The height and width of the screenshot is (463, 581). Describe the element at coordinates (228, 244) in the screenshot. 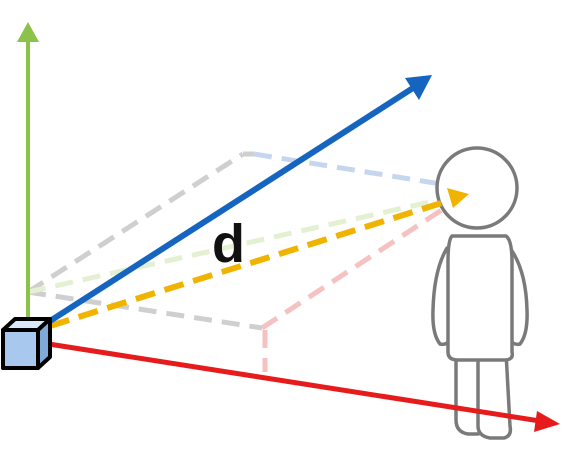

I see `distance-label: d` at that location.